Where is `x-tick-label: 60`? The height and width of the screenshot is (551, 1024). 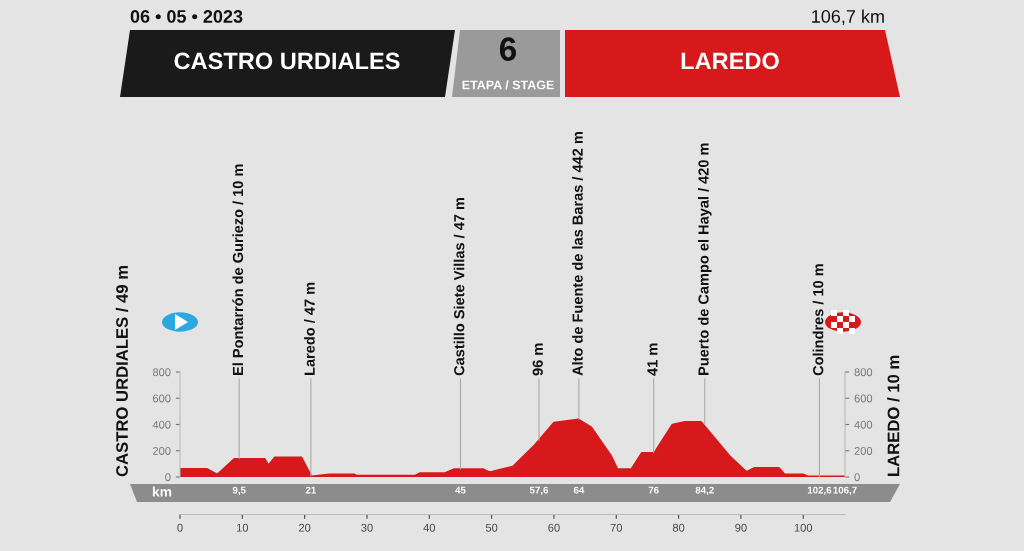 x-tick-label: 60 is located at coordinates (554, 527).